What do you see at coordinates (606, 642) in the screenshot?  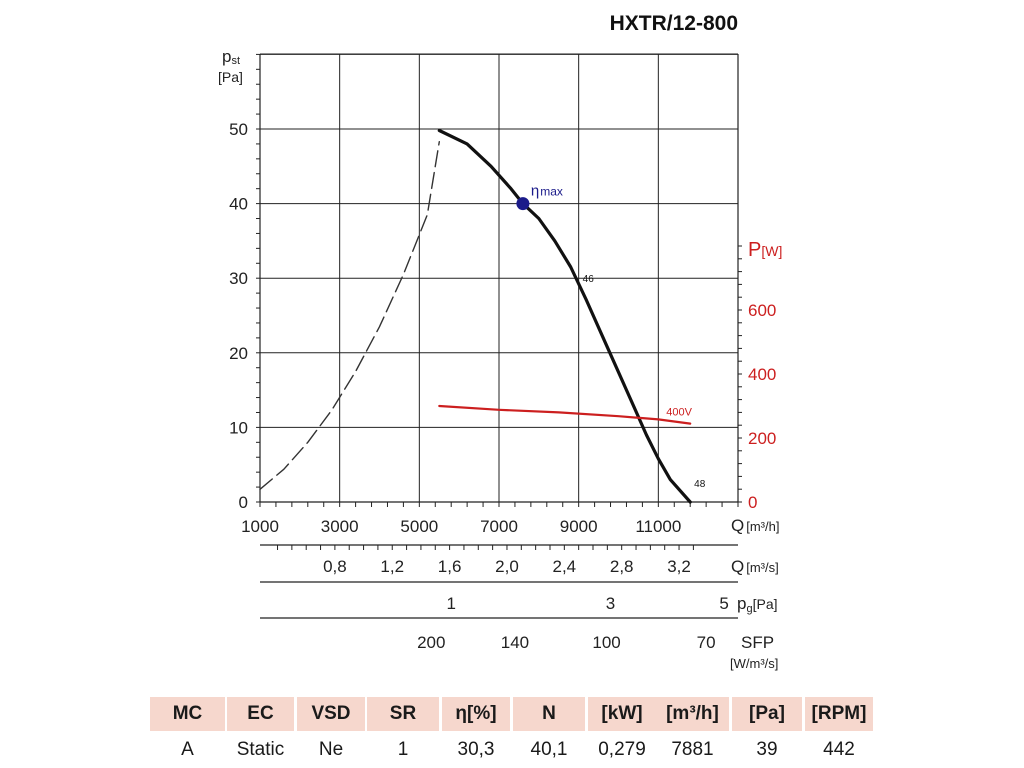 I see `scale-sfp-label: 100` at bounding box center [606, 642].